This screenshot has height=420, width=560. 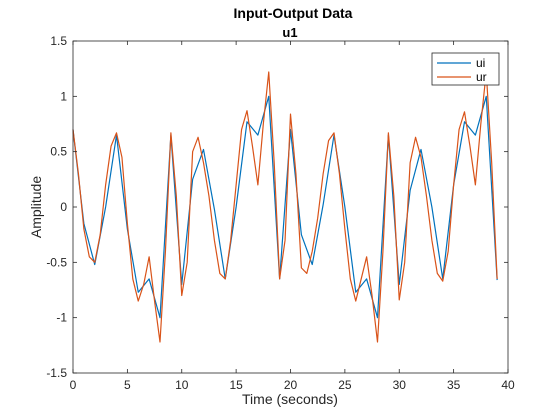 I want to click on chart-title: Input-Output Data, so click(x=293, y=13).